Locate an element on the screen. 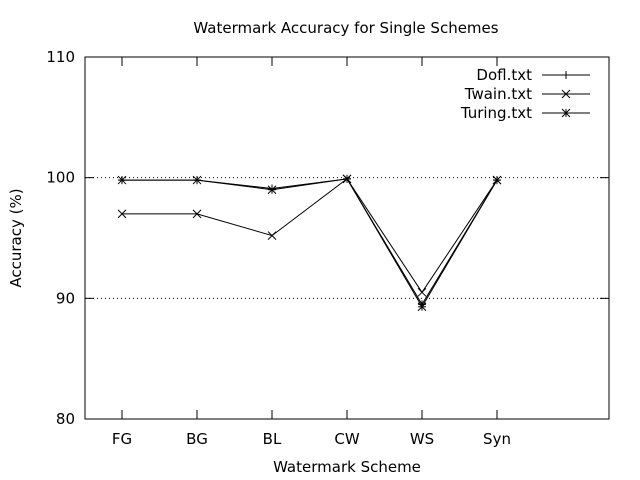 This screenshot has height=480, width=640. legend-label-3: Turing.txt is located at coordinates (496, 113).